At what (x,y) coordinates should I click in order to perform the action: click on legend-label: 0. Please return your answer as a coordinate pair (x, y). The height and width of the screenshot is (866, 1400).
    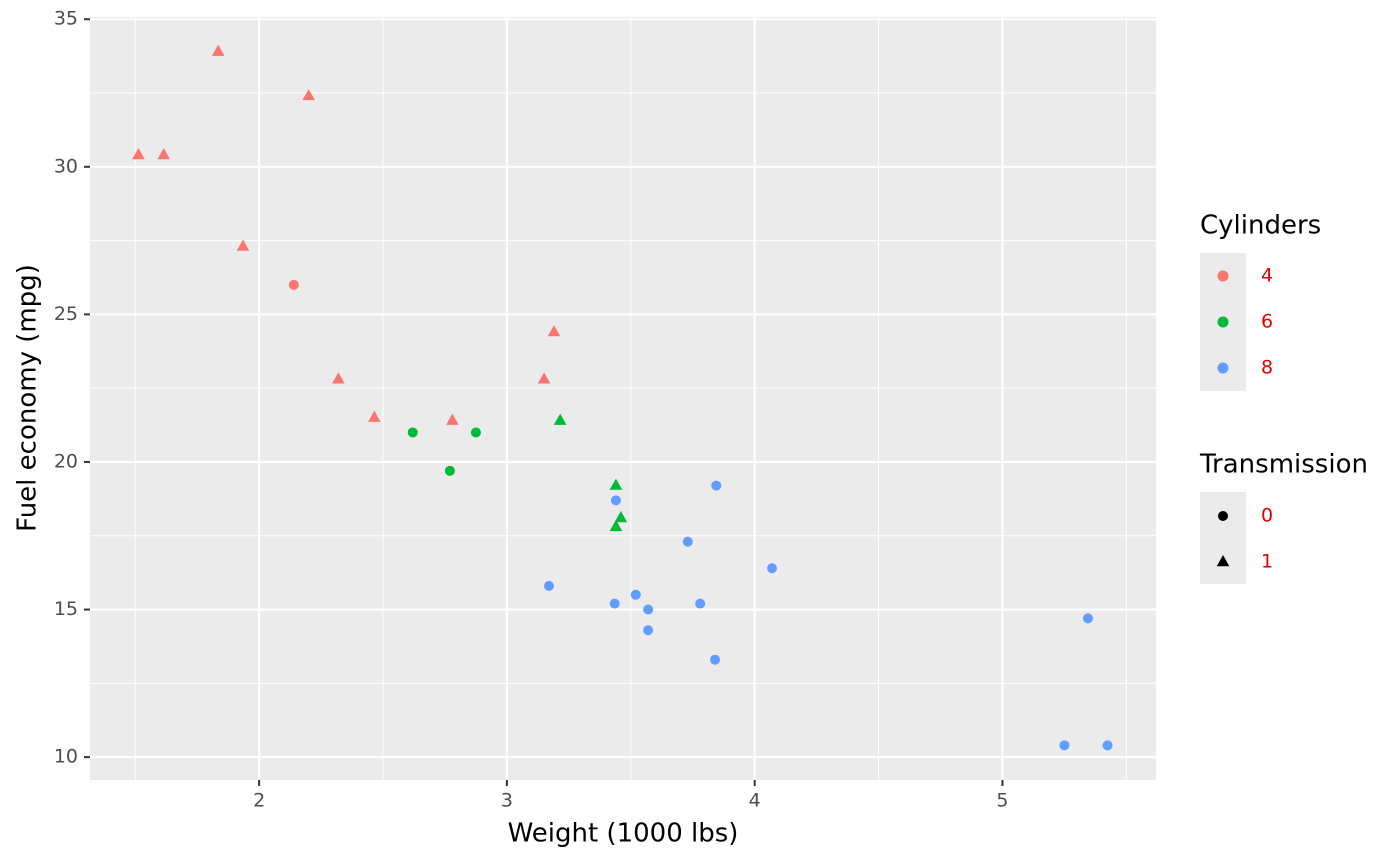
    Looking at the image, I should click on (1267, 516).